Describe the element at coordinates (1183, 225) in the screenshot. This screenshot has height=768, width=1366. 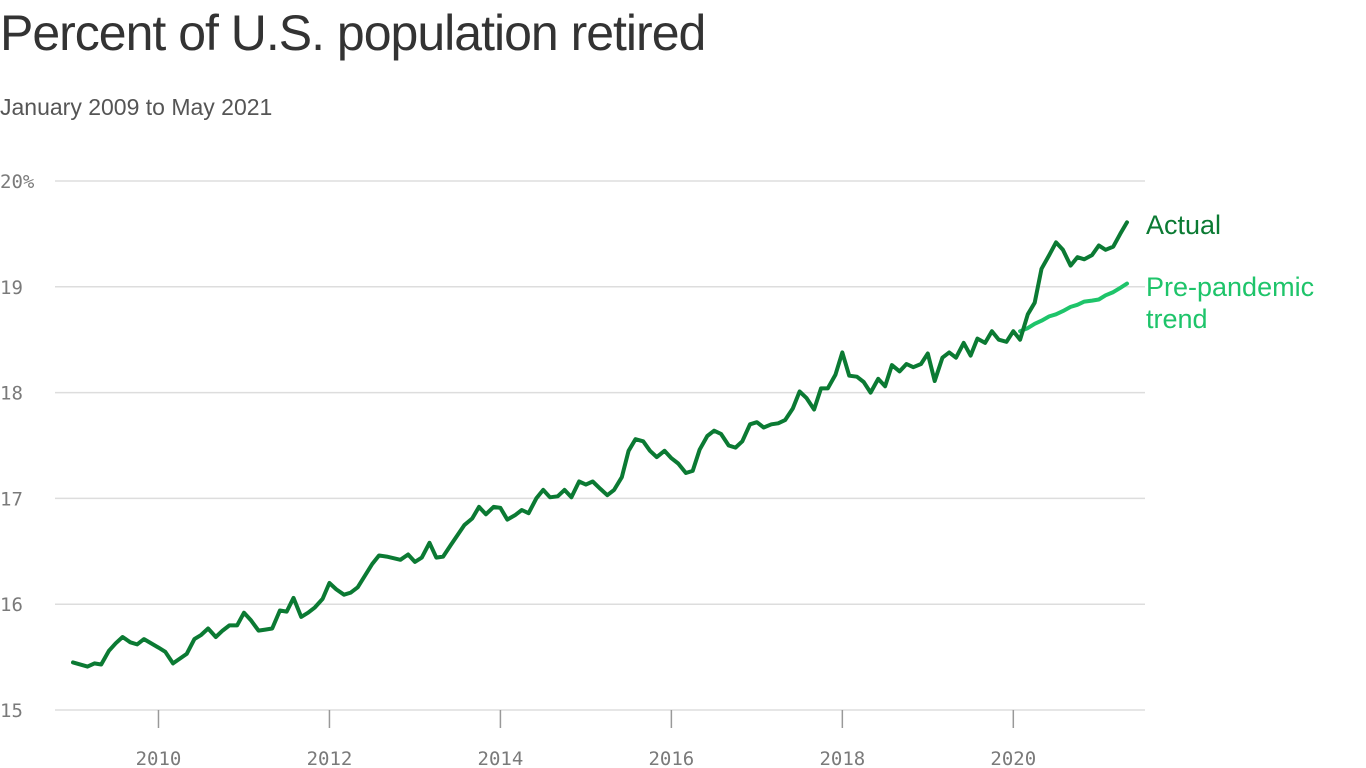
I see `series-label-actual: Actual` at that location.